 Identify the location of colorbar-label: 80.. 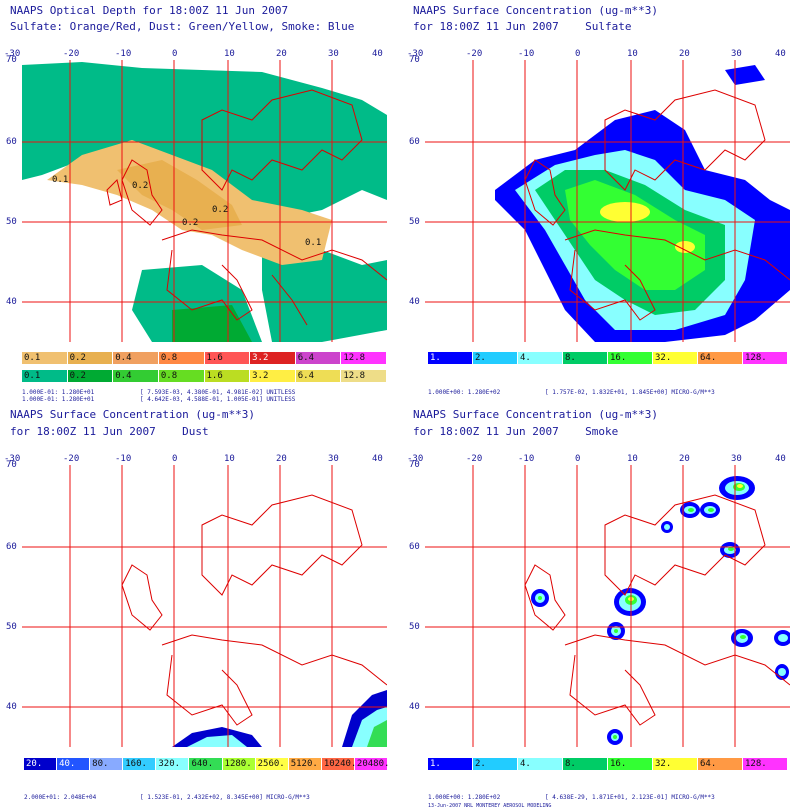
(100, 764).